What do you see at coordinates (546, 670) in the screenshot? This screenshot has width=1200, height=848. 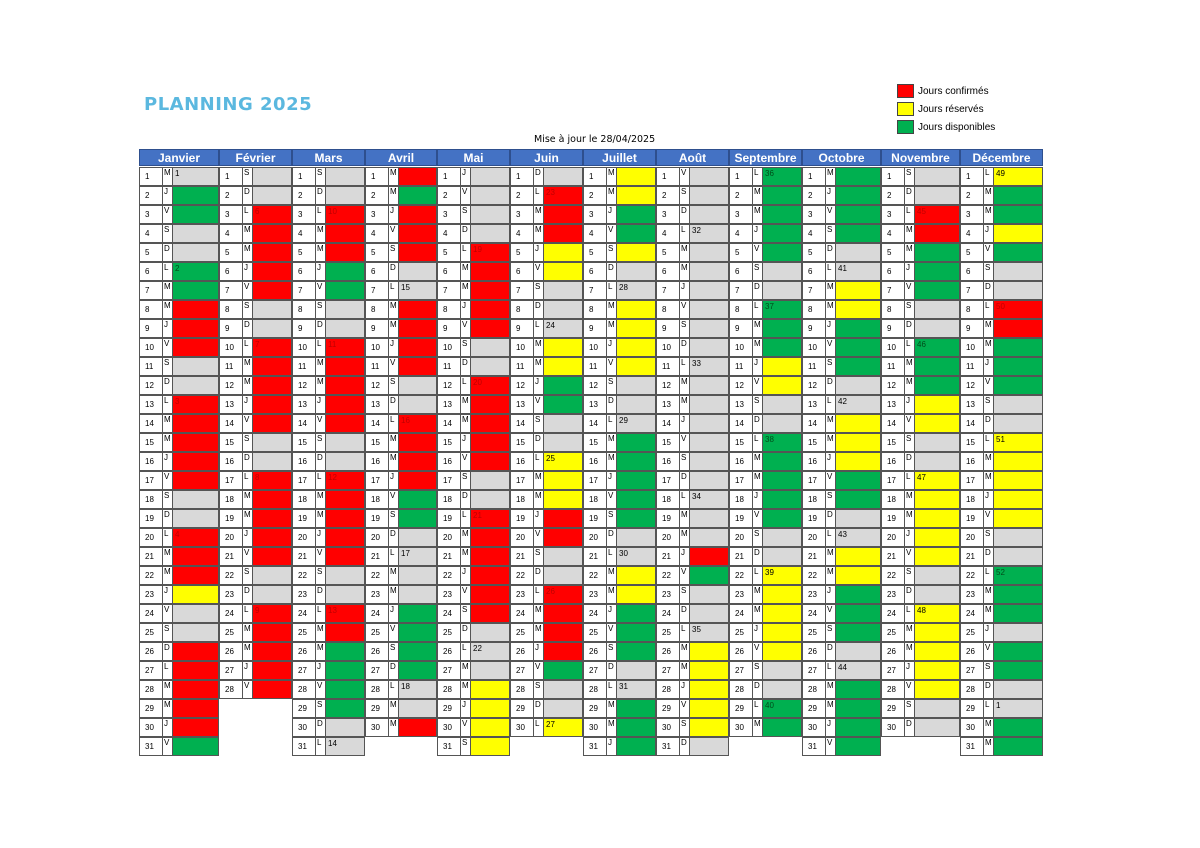 I see `day-cell: 27 V` at bounding box center [546, 670].